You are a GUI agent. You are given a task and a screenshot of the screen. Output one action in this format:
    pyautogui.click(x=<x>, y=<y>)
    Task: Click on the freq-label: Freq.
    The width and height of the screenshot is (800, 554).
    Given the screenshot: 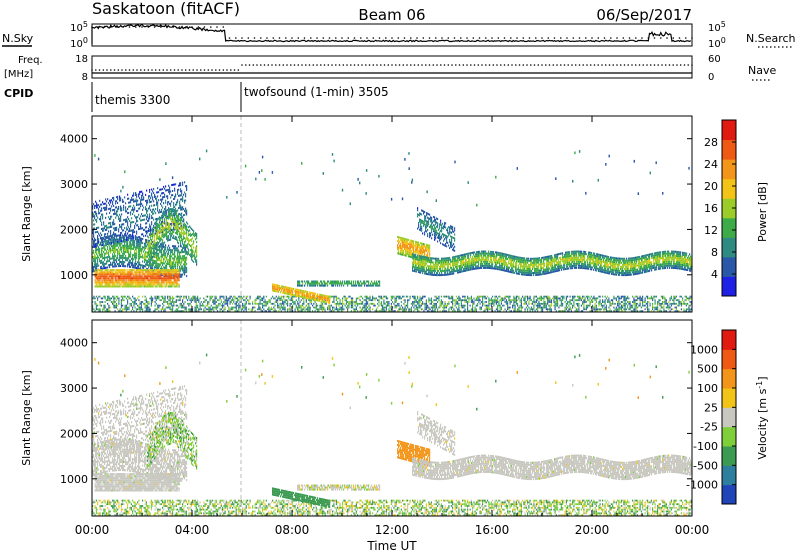 What is the action you would take?
    pyautogui.click(x=30, y=60)
    